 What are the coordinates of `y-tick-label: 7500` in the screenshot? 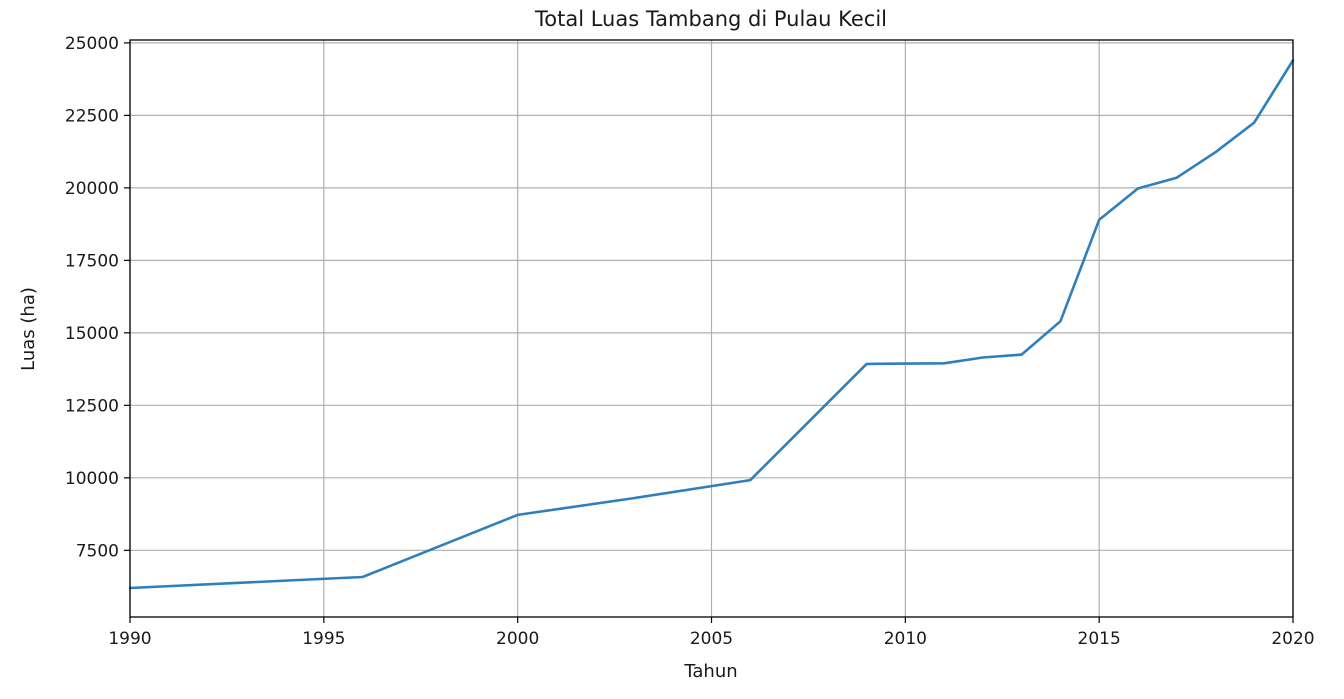 It's located at (97, 551).